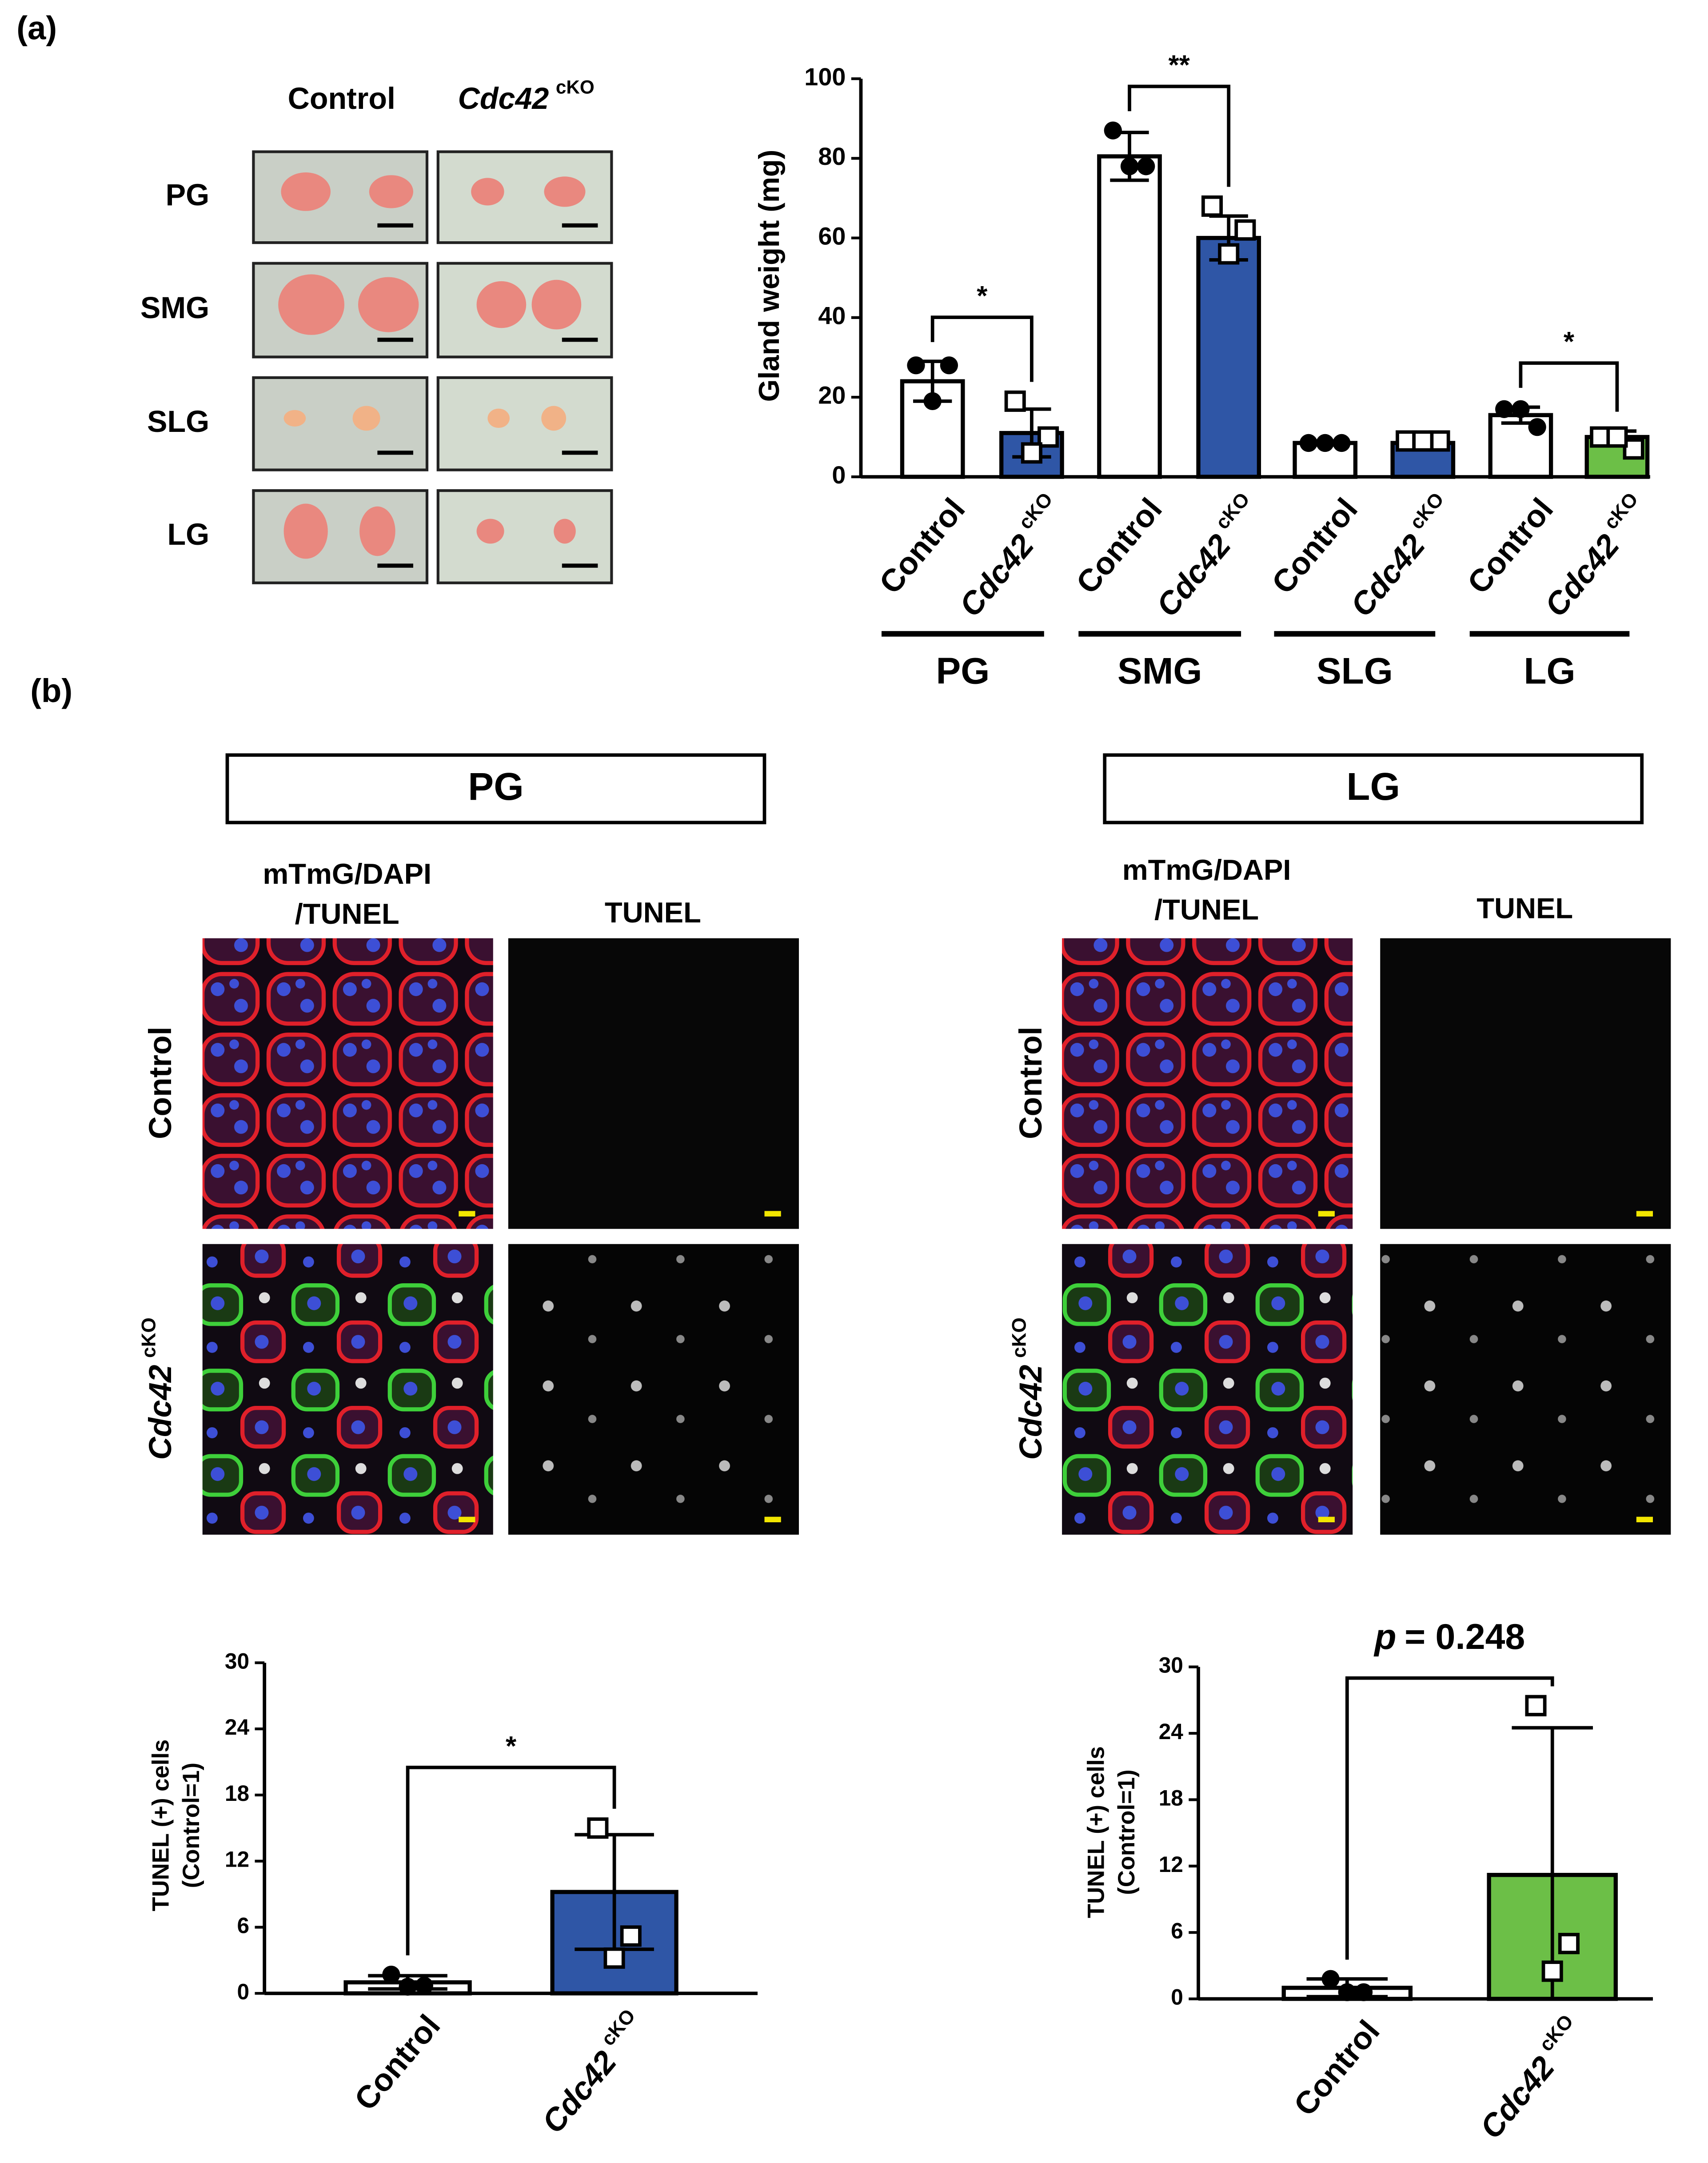  What do you see at coordinates (1570, 342) in the screenshot?
I see `significance-label: *` at bounding box center [1570, 342].